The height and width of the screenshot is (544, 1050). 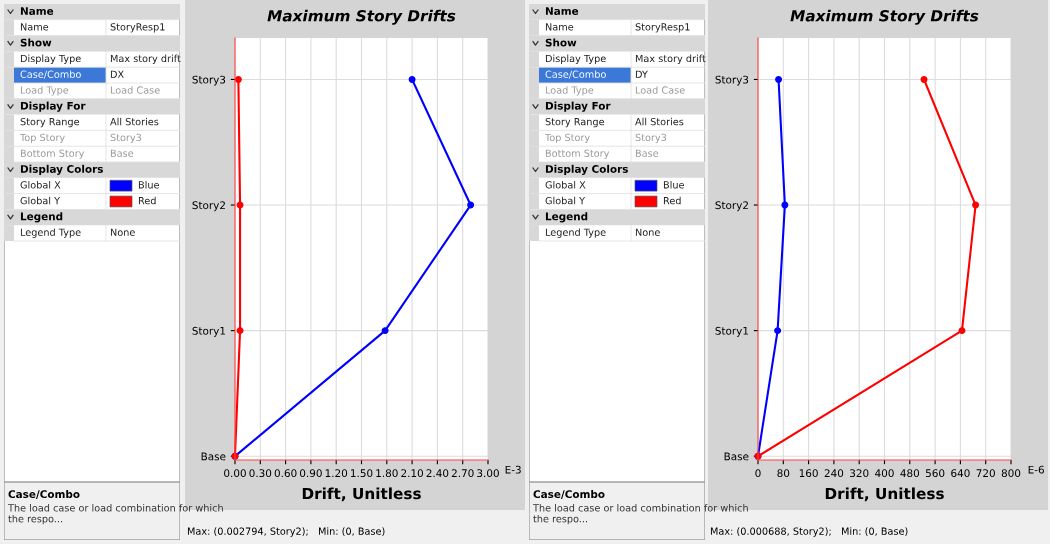 I want to click on text: Max: (0.002794, Story2); Min: (0, Base), so click(x=286, y=532).